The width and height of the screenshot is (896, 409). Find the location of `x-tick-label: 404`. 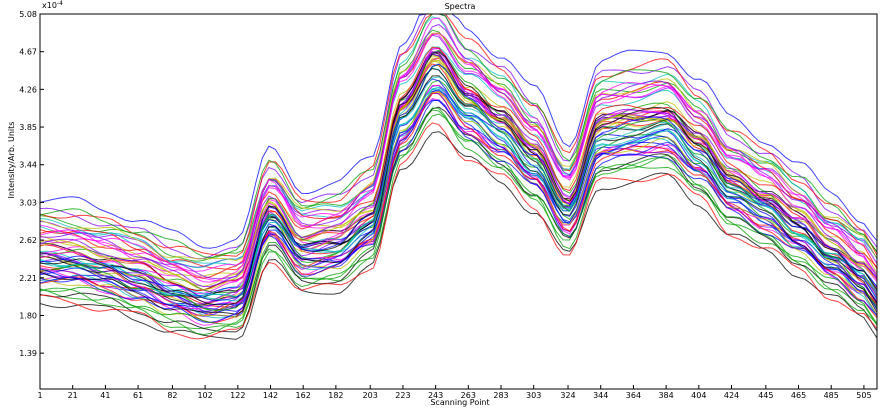

x-tick-label: 404 is located at coordinates (698, 395).